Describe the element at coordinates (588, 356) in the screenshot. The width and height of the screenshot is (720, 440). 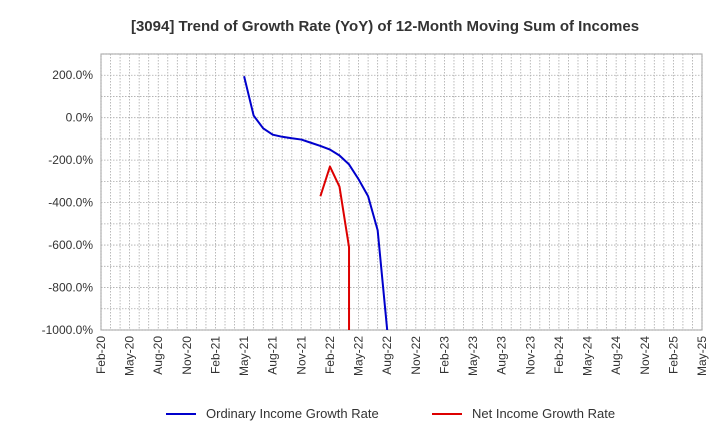
I see `x-tick-label: May-24` at that location.